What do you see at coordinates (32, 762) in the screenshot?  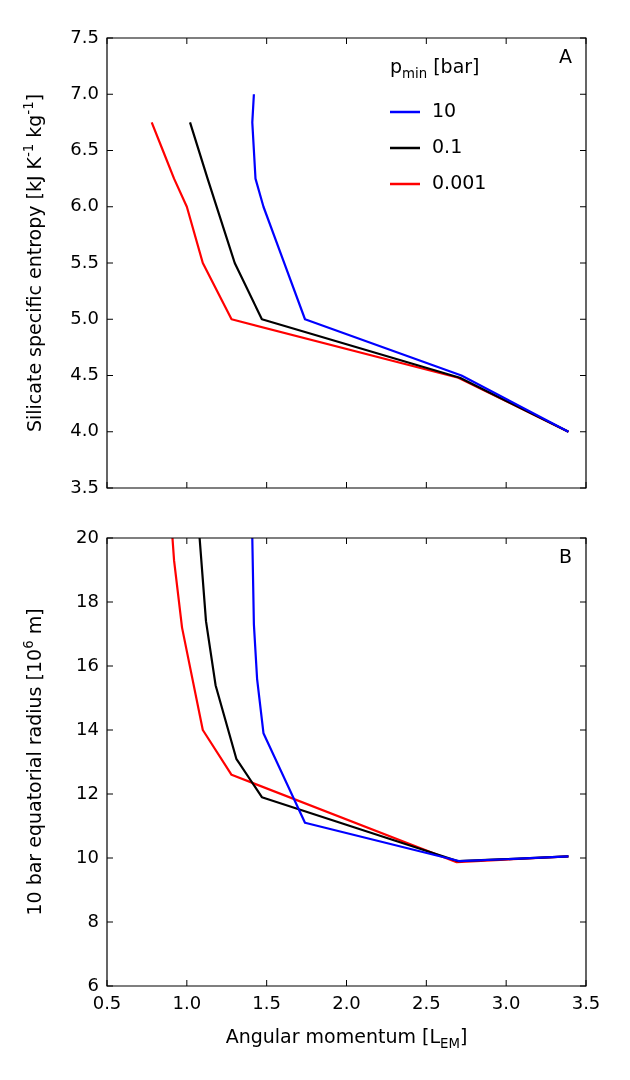 I see `y-axis-title: 10 bar equatorial radius [106 m]` at bounding box center [32, 762].